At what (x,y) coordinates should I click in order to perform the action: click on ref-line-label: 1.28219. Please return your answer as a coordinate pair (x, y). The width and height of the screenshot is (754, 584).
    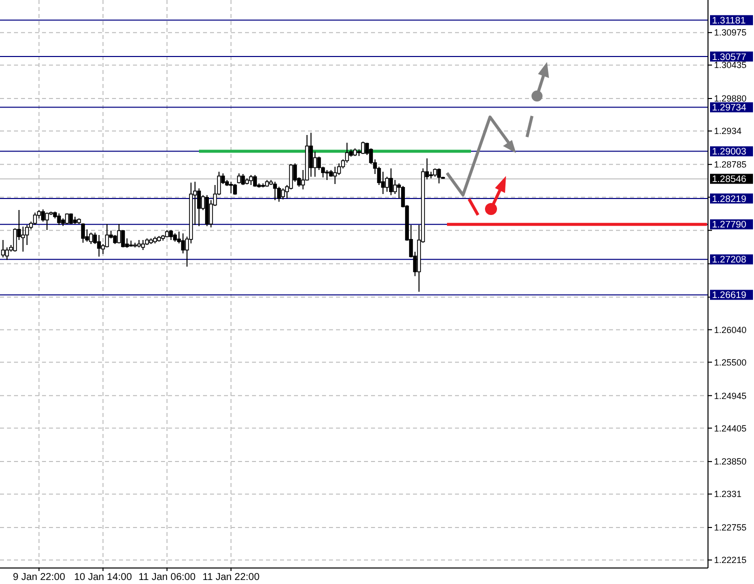
    Looking at the image, I should click on (729, 199).